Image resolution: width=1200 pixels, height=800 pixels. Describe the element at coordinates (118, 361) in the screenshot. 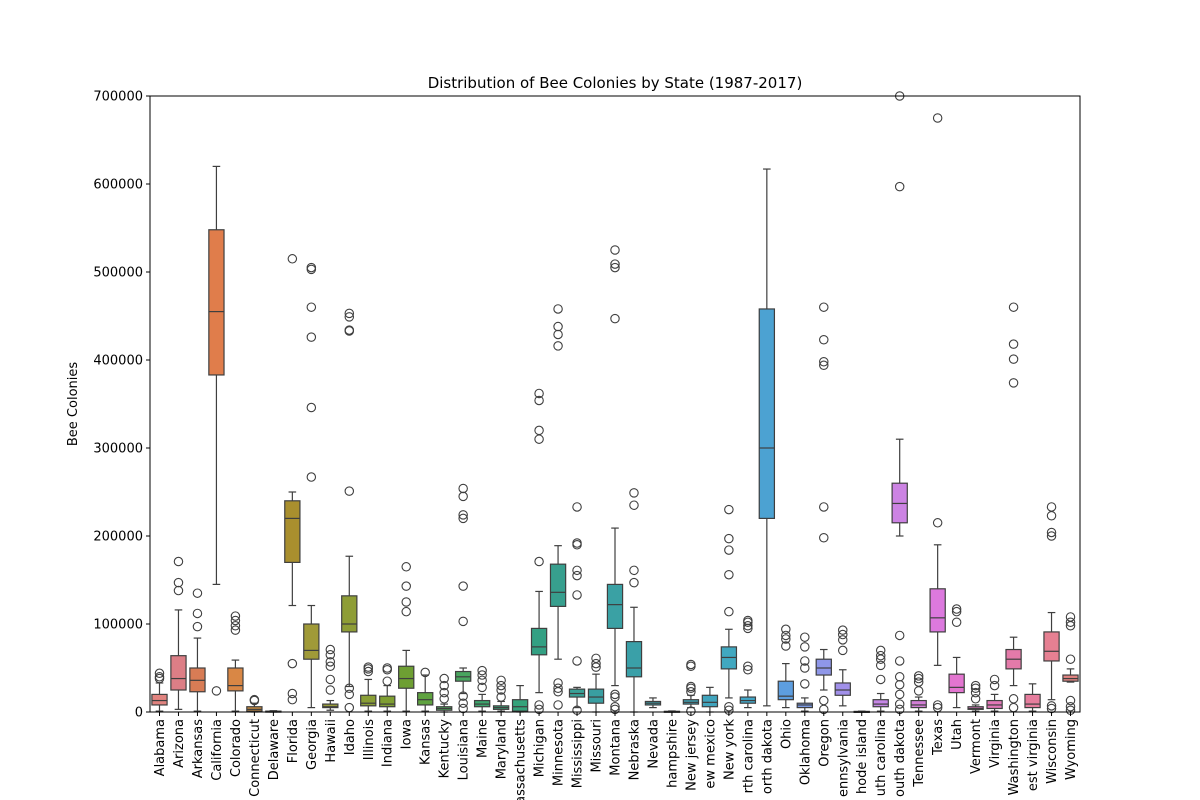

I see `y-tick-label: 400000` at that location.